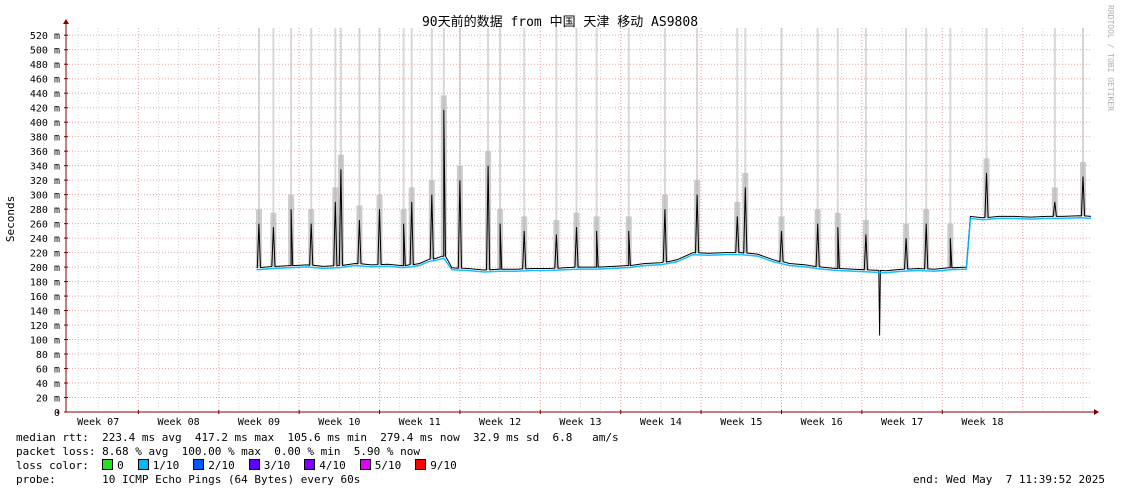 This screenshot has height=494, width=1121. What do you see at coordinates (45, 138) in the screenshot?
I see `y-tick-label: 380 m` at bounding box center [45, 138].